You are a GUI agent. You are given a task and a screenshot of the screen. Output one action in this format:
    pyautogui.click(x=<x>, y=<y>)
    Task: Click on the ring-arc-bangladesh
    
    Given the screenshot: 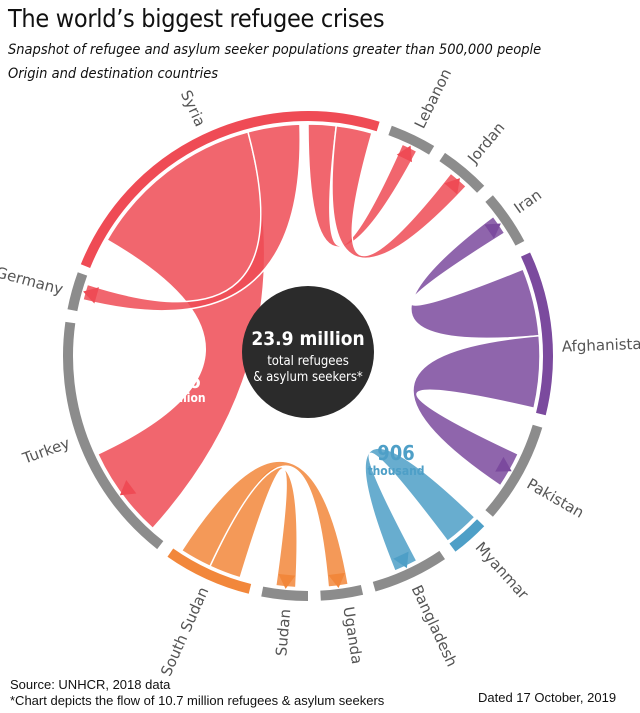 What is the action you would take?
    pyautogui.click(x=409, y=571)
    